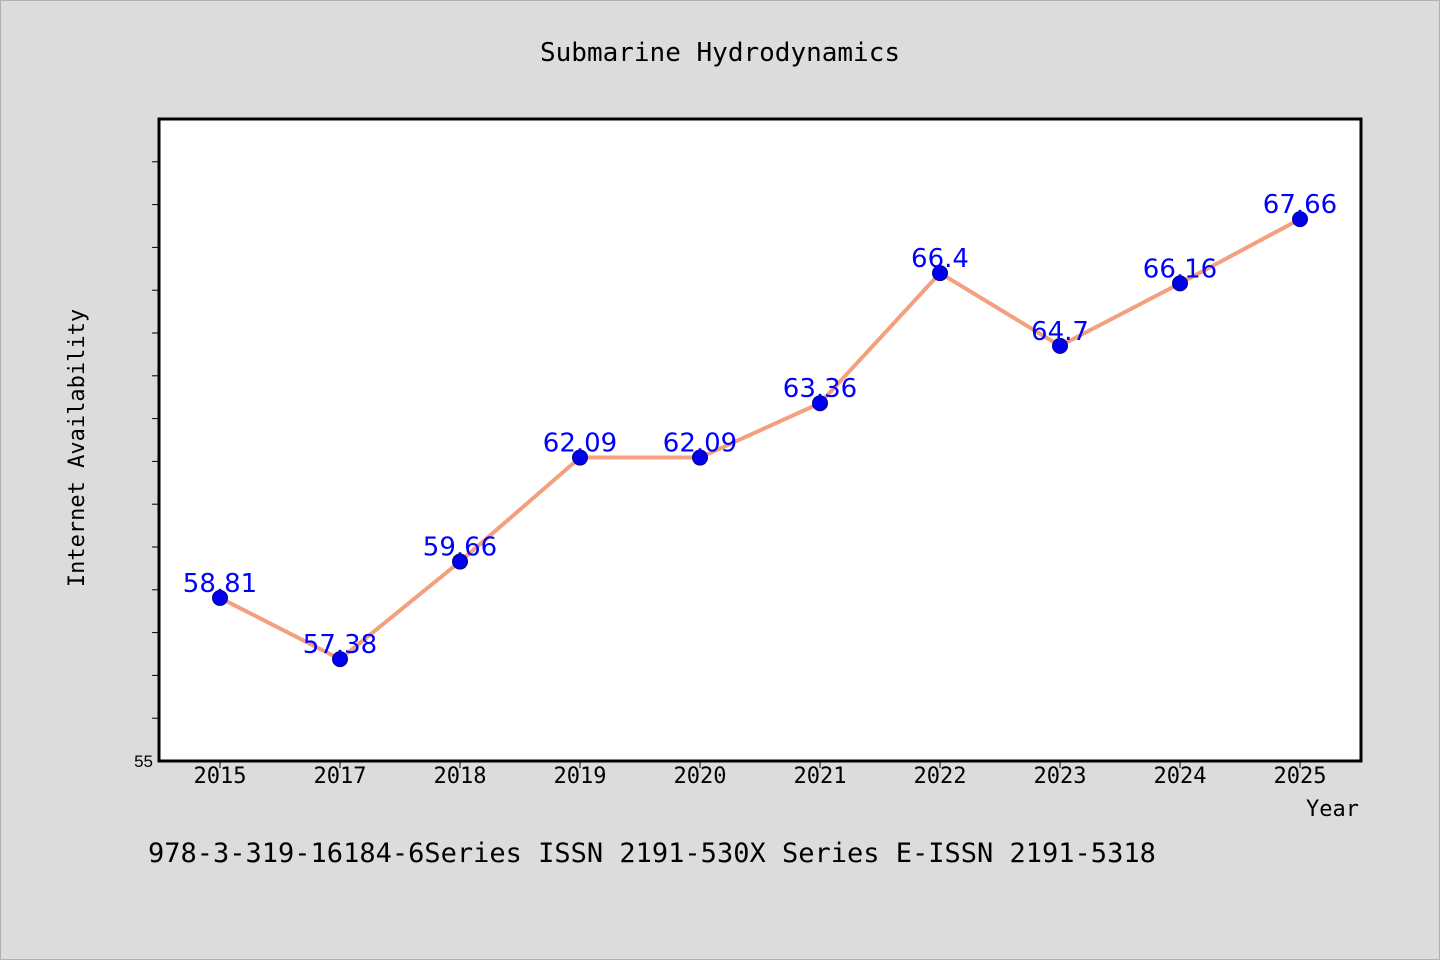 This screenshot has height=960, width=1440. I want to click on x-tick-label: 2020, so click(700, 776).